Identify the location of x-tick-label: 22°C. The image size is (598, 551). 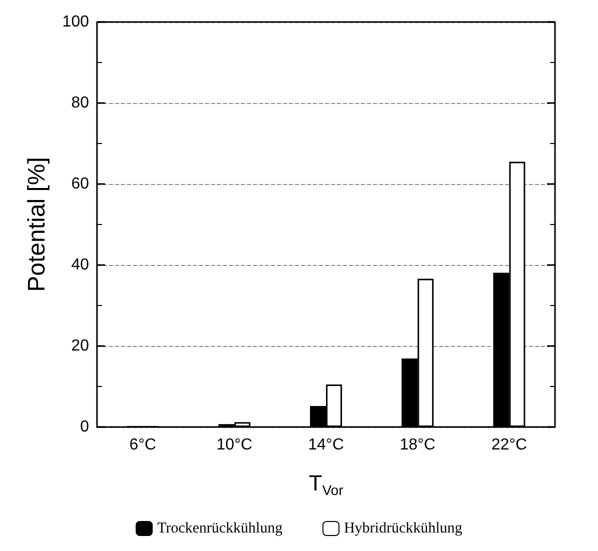
(509, 445).